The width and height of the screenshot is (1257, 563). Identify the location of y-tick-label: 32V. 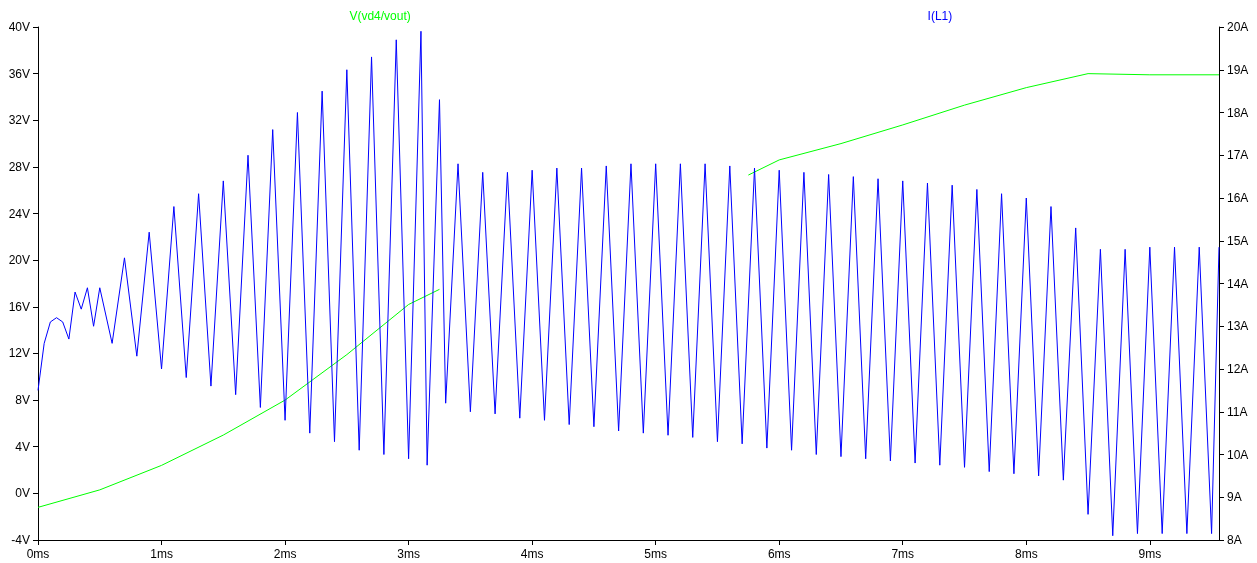
(19, 120).